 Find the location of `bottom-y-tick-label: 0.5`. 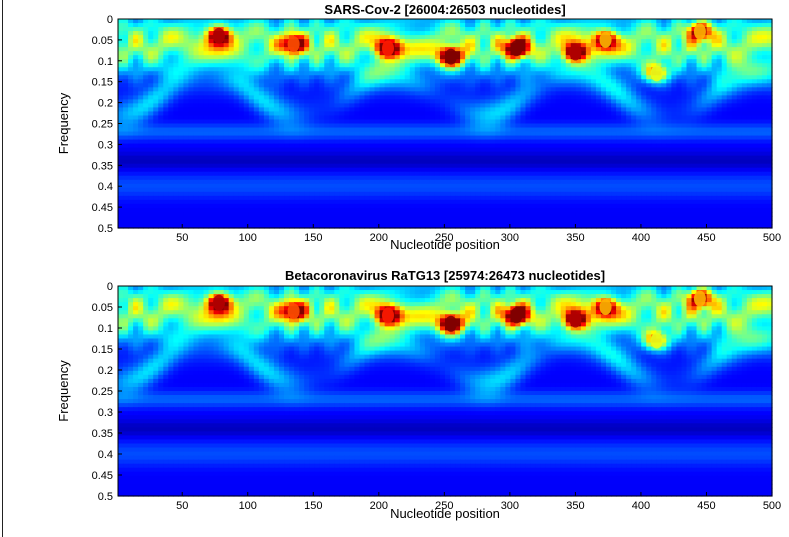

bottom-y-tick-label: 0.5 is located at coordinates (105, 497).